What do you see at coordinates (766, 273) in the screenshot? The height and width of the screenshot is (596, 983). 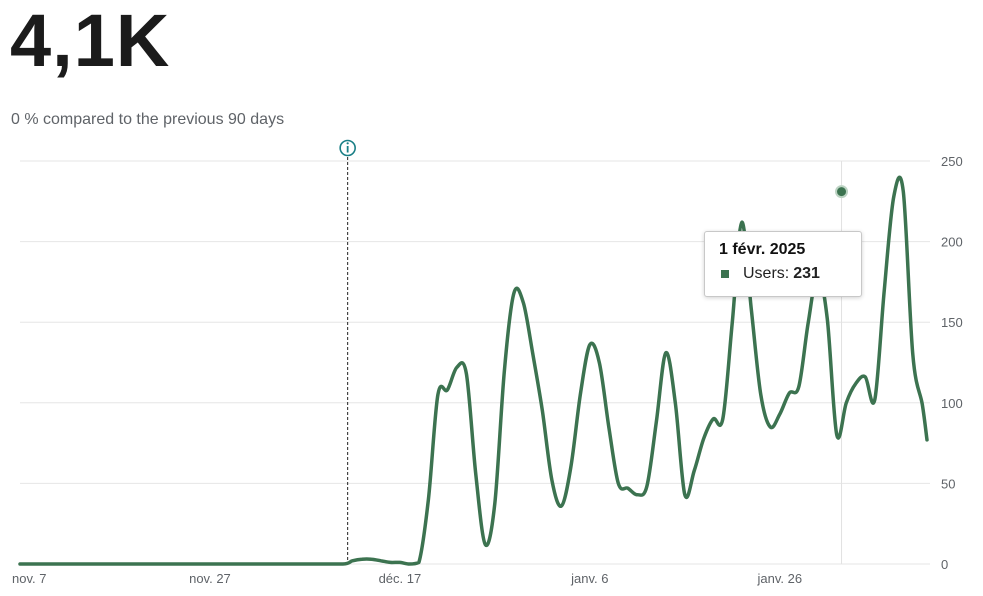 I see `tooltip-series-label: Users:` at bounding box center [766, 273].